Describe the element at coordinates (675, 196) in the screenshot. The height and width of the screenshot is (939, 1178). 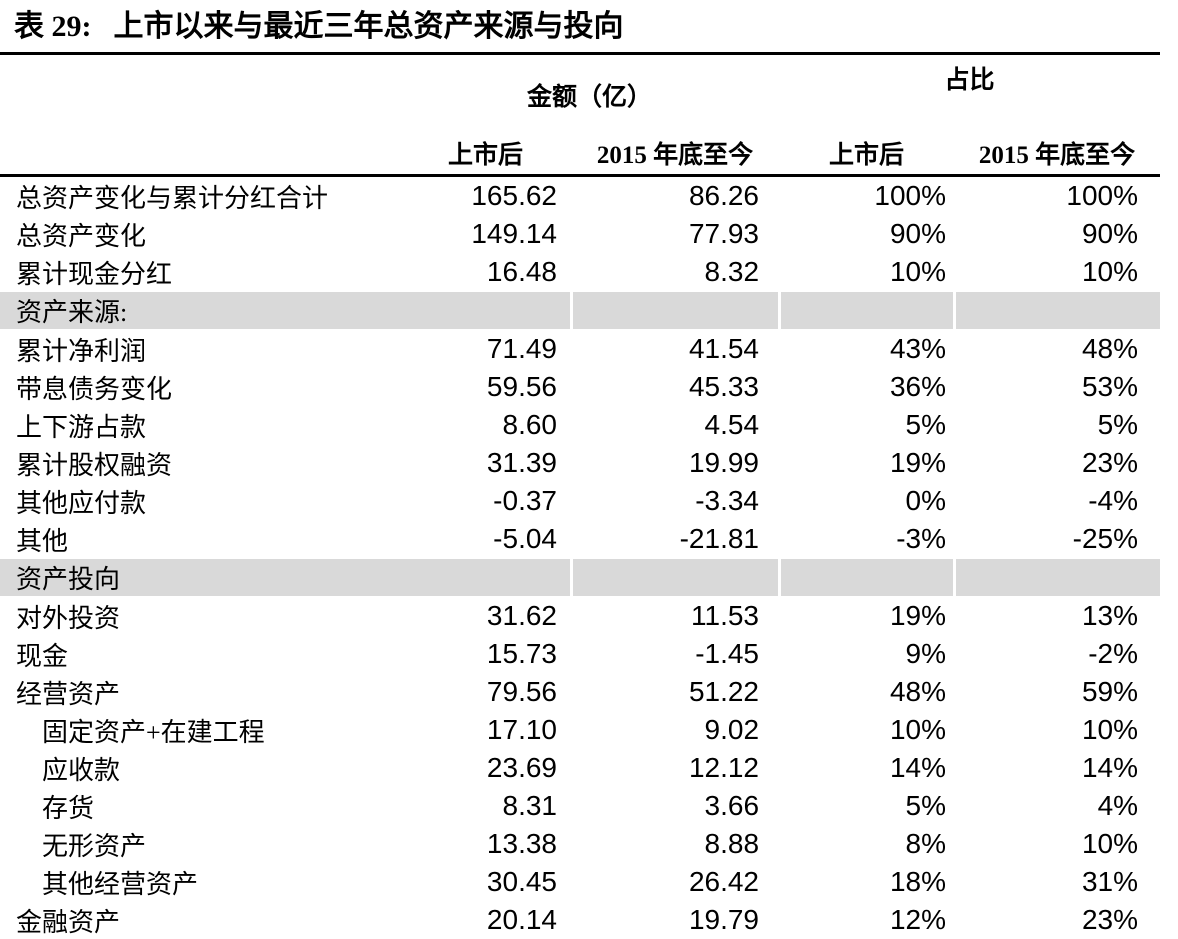
I see `value-cell: 86.26` at that location.